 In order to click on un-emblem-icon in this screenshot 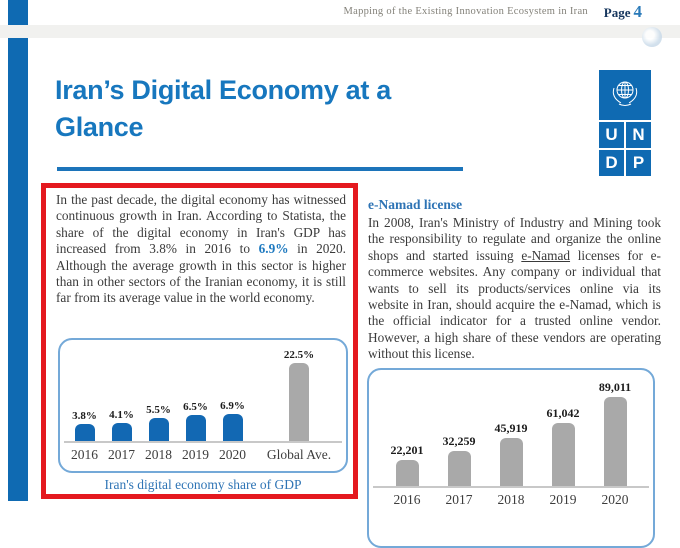, I will do `click(625, 95)`.